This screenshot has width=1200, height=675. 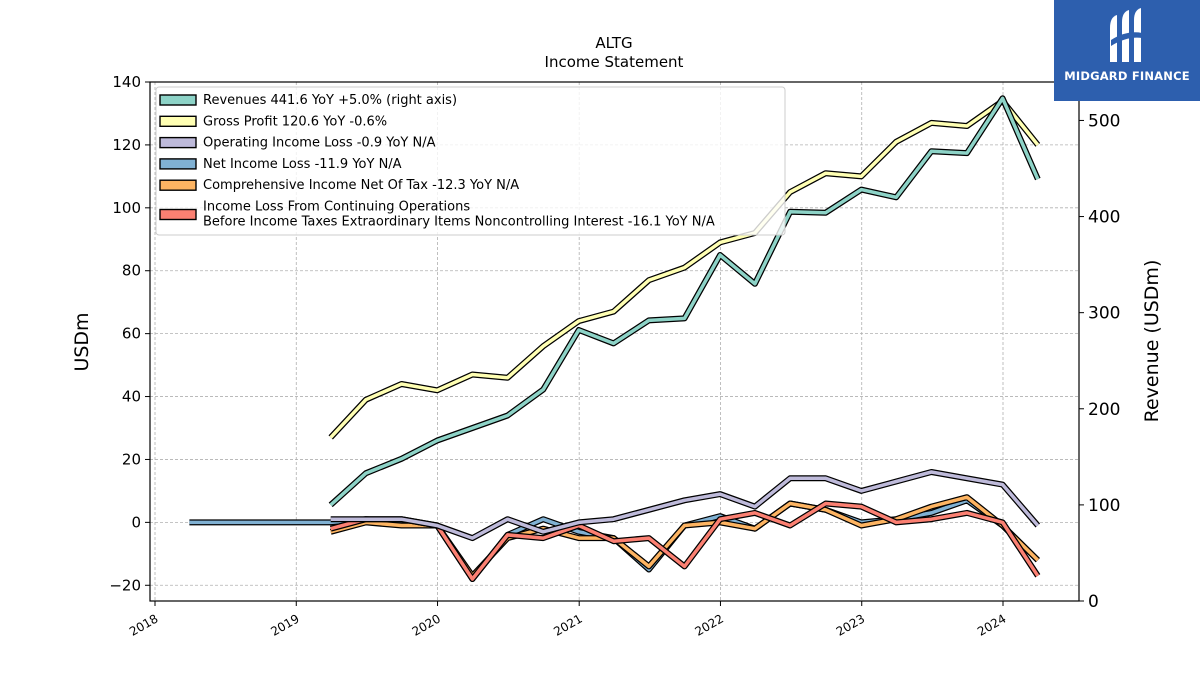 What do you see at coordinates (1104, 121) in the screenshot?
I see `y-right-tick-label: 500` at bounding box center [1104, 121].